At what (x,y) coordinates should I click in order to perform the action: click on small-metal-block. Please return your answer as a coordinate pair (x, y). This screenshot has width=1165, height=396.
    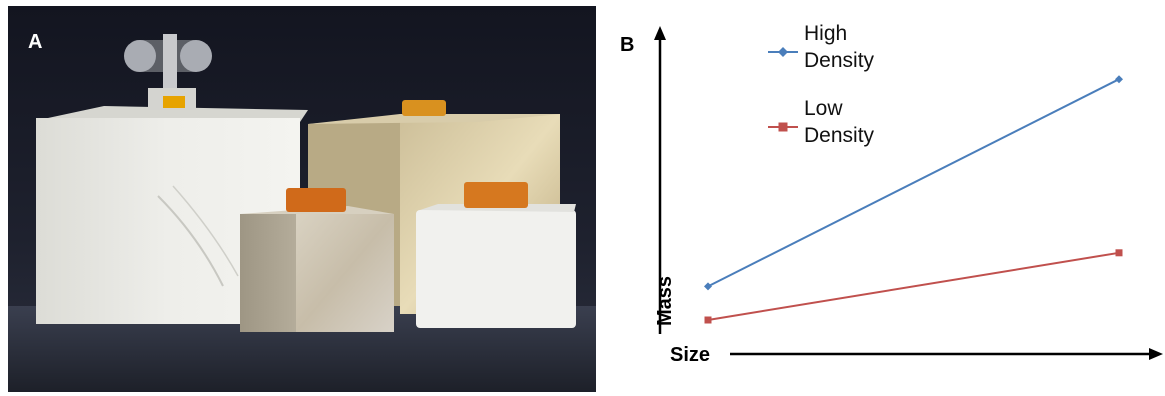
    Looking at the image, I should click on (317, 269).